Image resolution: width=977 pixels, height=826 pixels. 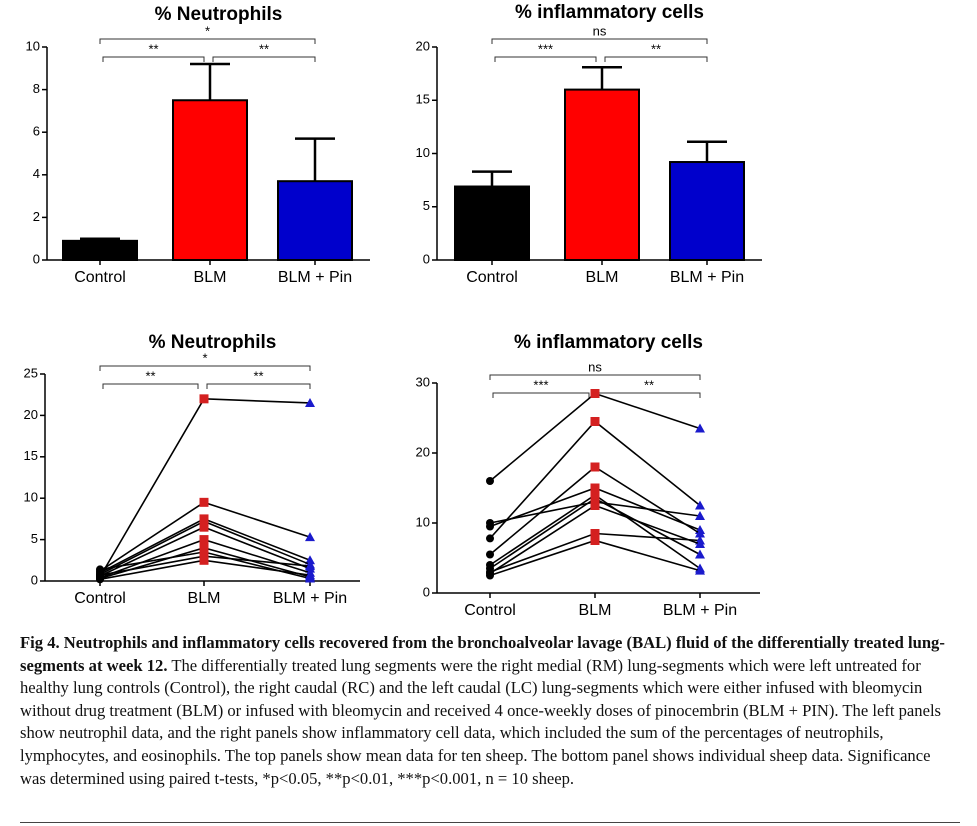 I want to click on y-tick-label: 4, so click(x=36, y=173).